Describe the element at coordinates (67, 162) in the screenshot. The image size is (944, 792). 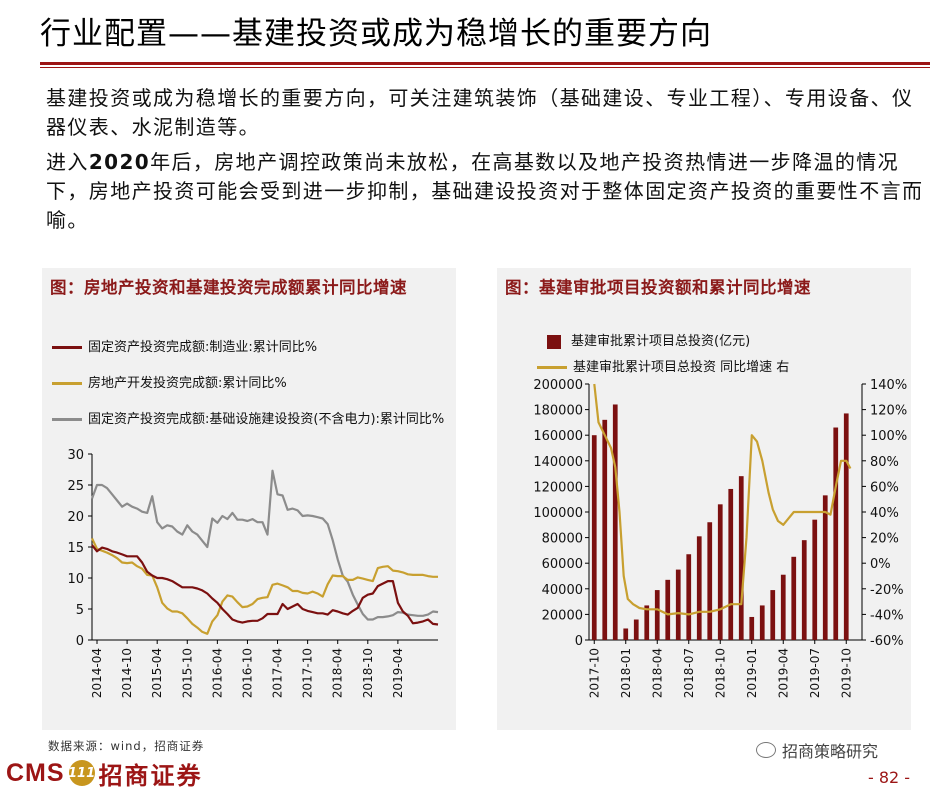
I see `paragraph-2-pre: 进入` at that location.